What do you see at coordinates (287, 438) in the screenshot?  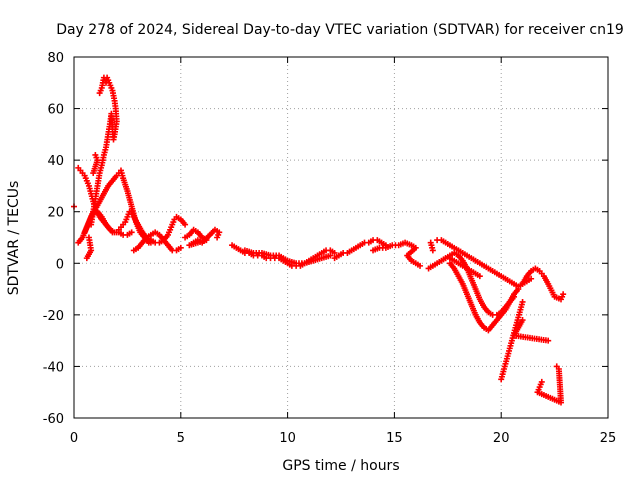 I see `x-tick-label: 10` at bounding box center [287, 438].